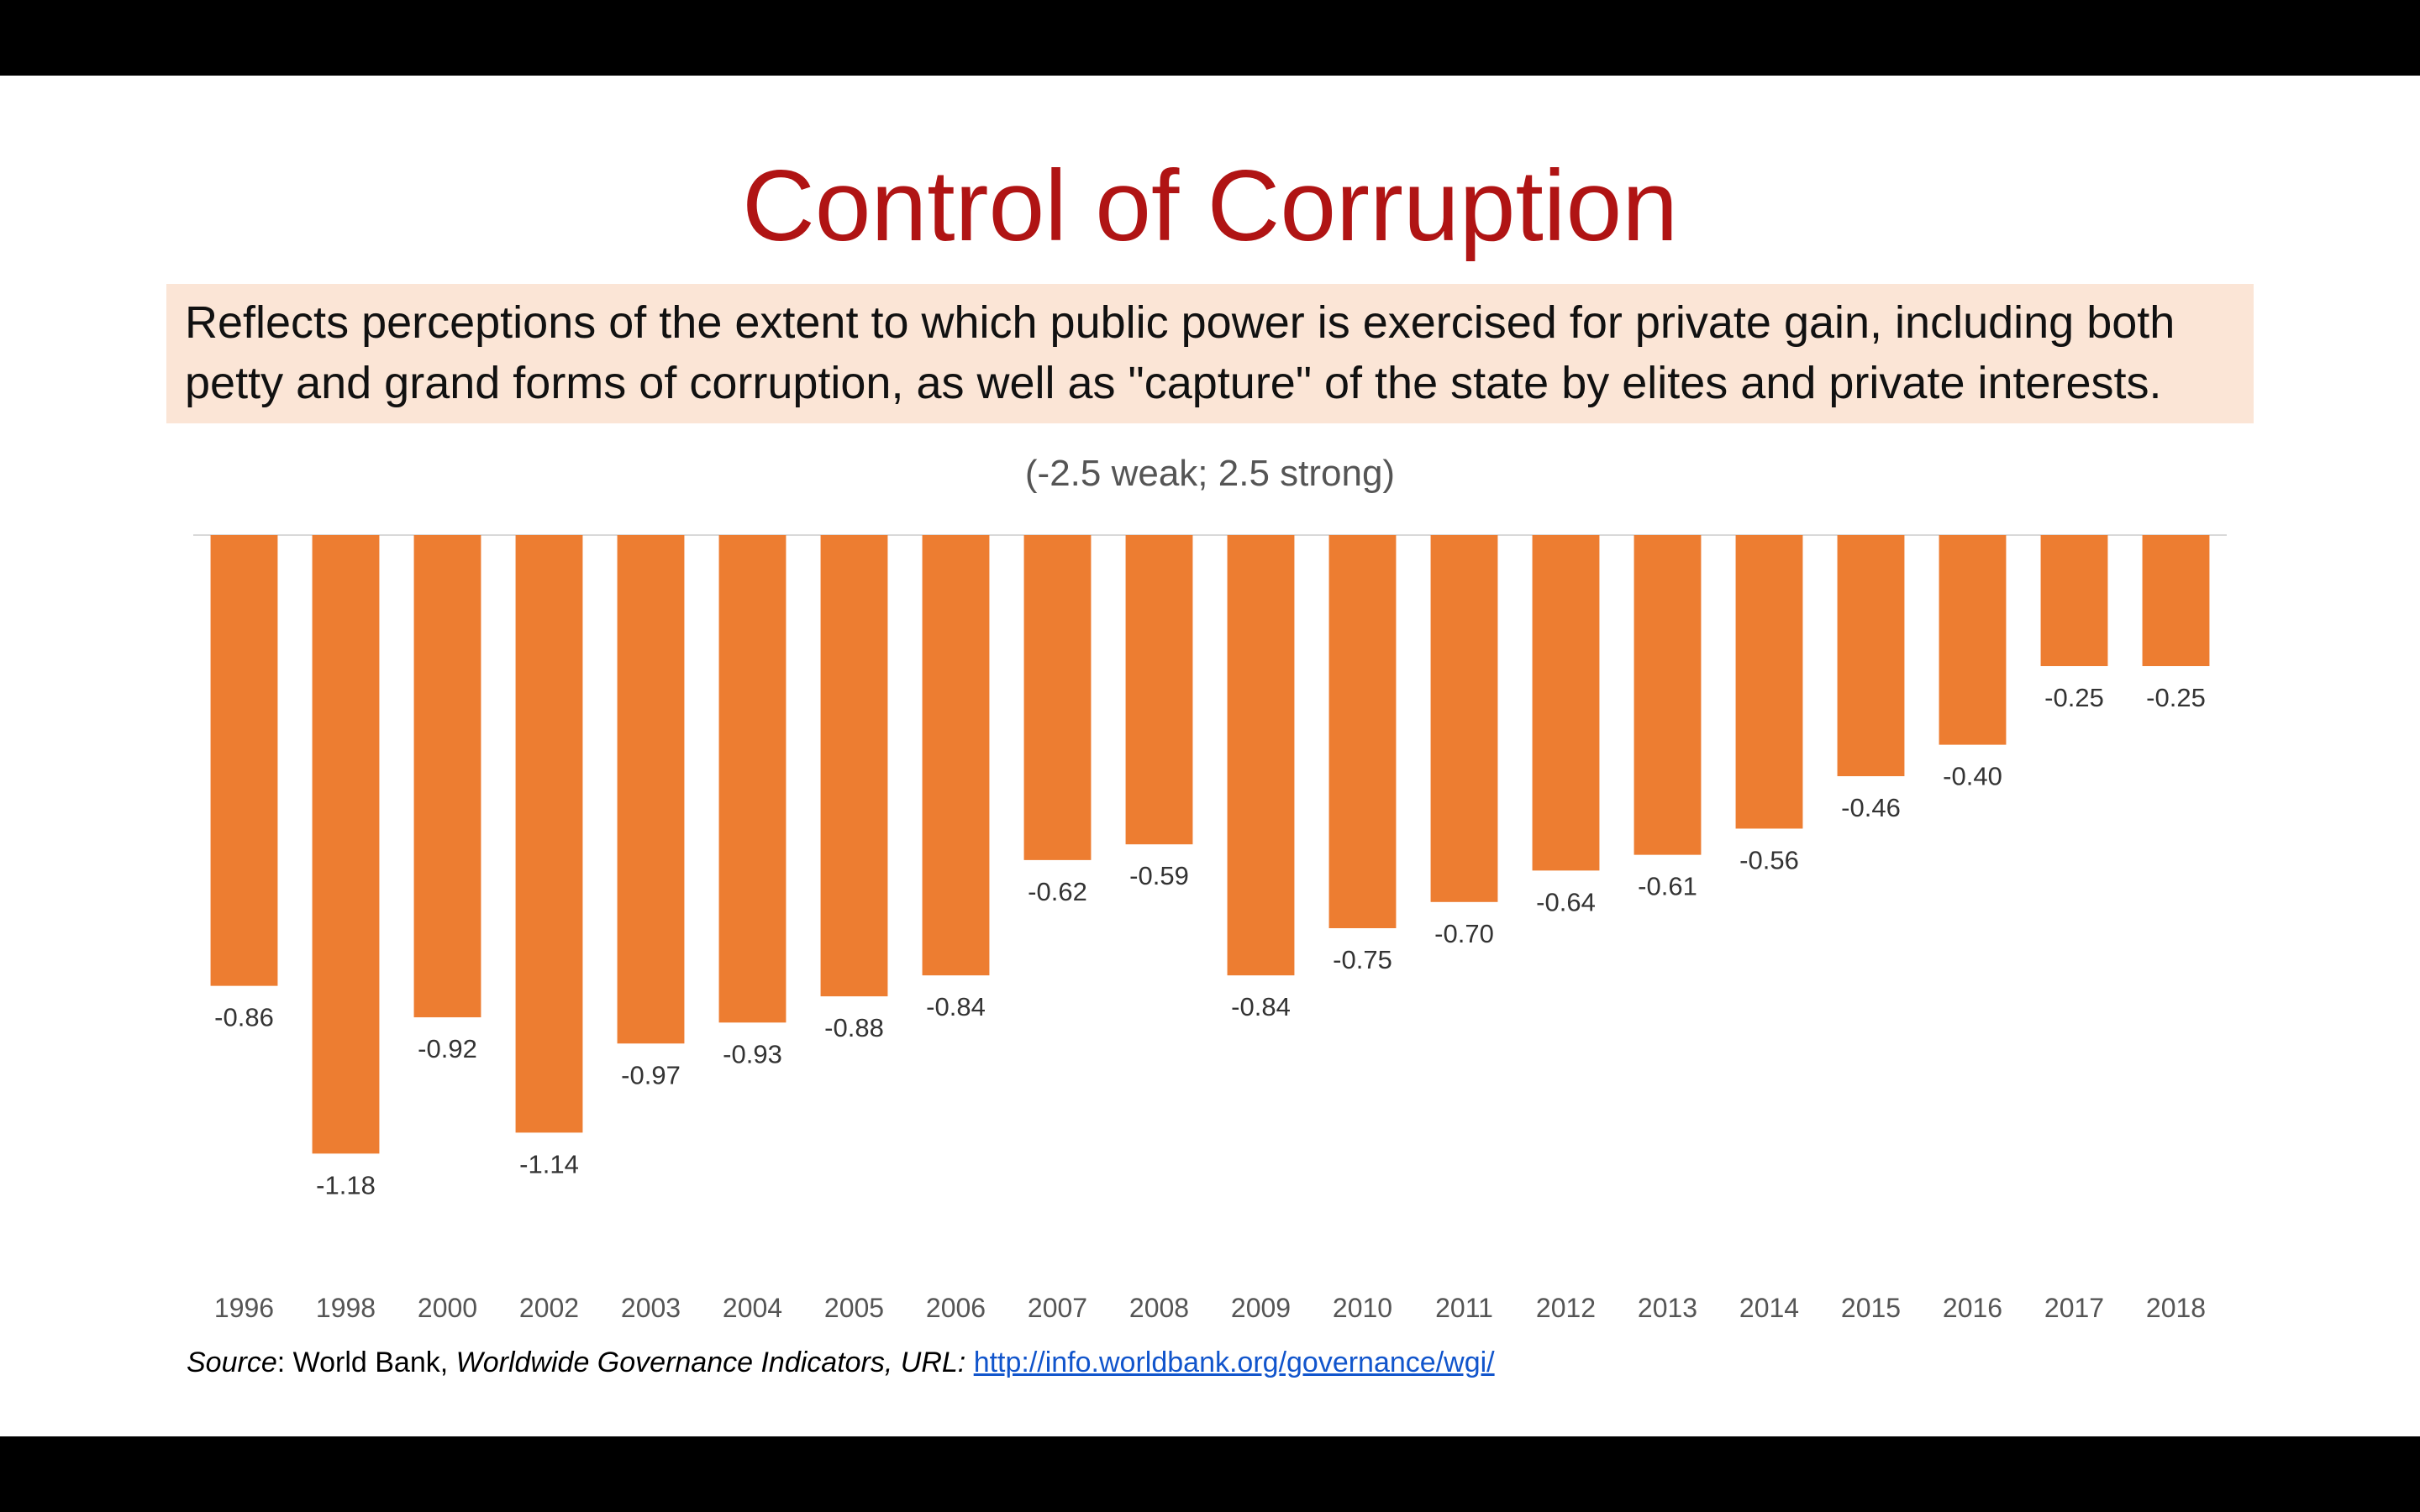 The image size is (2420, 1512). What do you see at coordinates (1362, 731) in the screenshot?
I see `bar-2010` at bounding box center [1362, 731].